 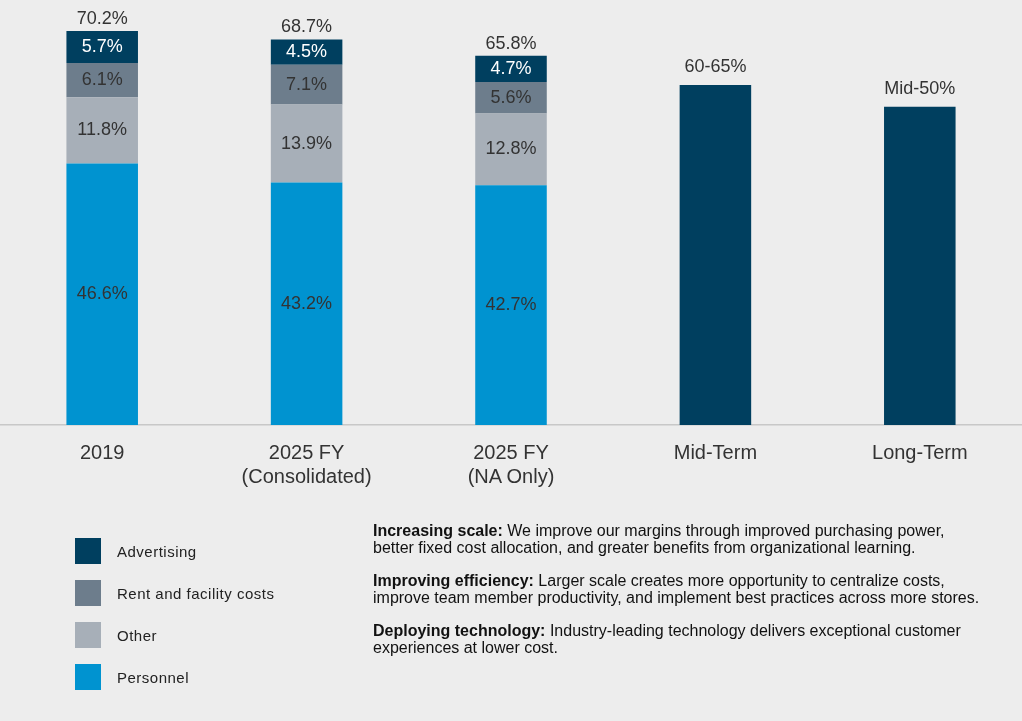 I want to click on x-tick-label: 2025 FY (Consolidated), so click(x=306, y=463).